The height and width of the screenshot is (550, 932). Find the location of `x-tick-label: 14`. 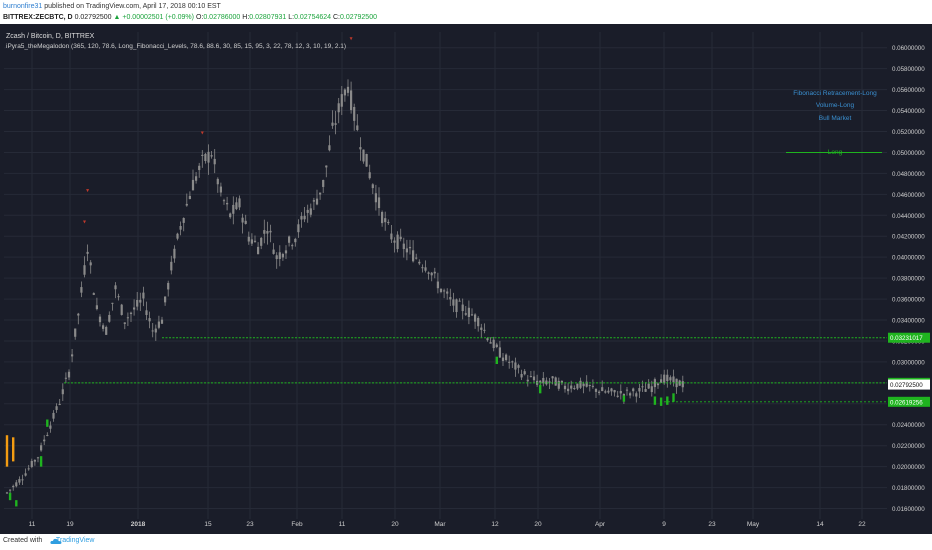

x-tick-label: 14 is located at coordinates (820, 524).